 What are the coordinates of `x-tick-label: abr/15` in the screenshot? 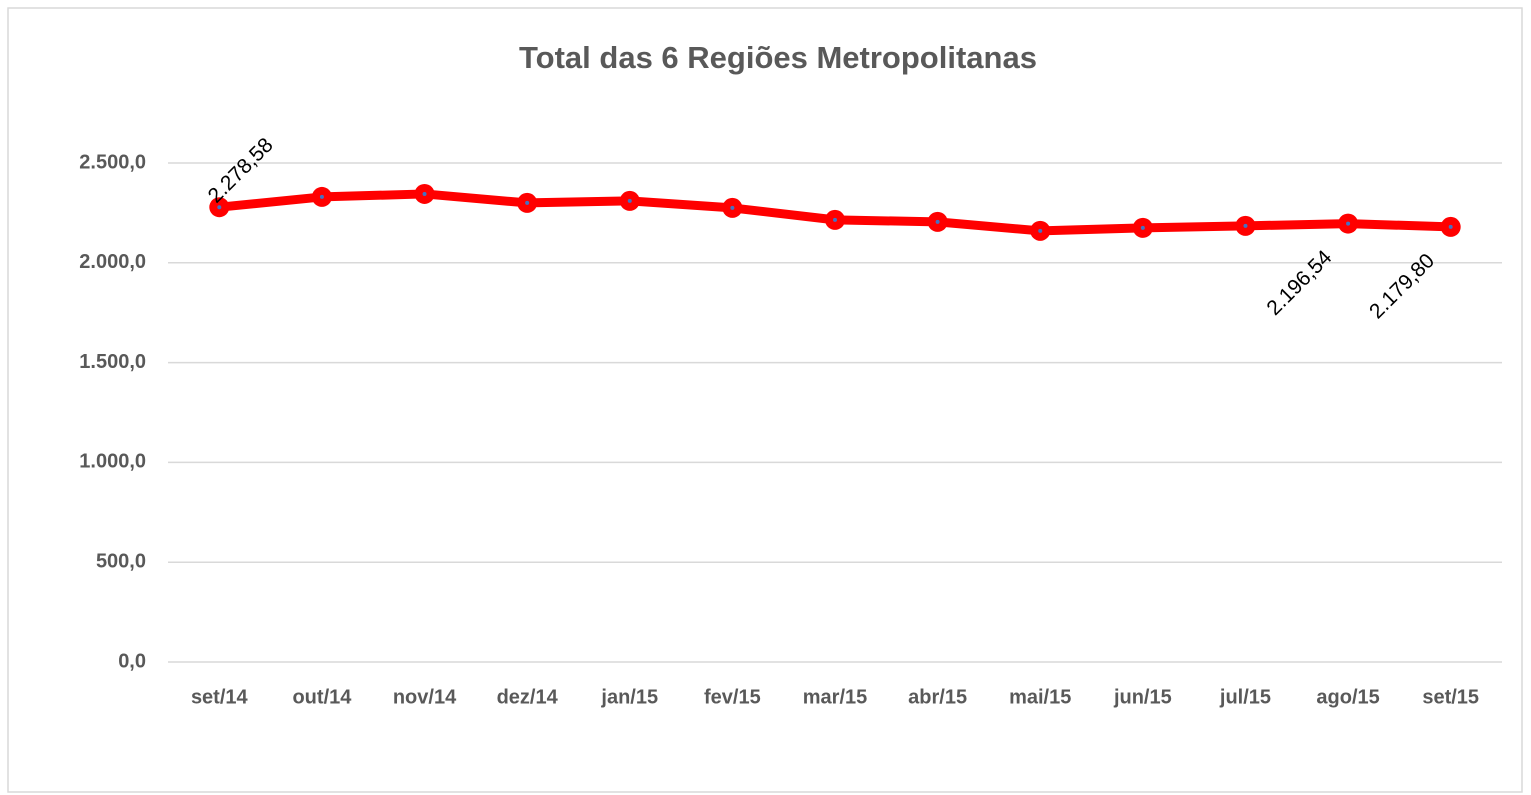 It's located at (937, 697).